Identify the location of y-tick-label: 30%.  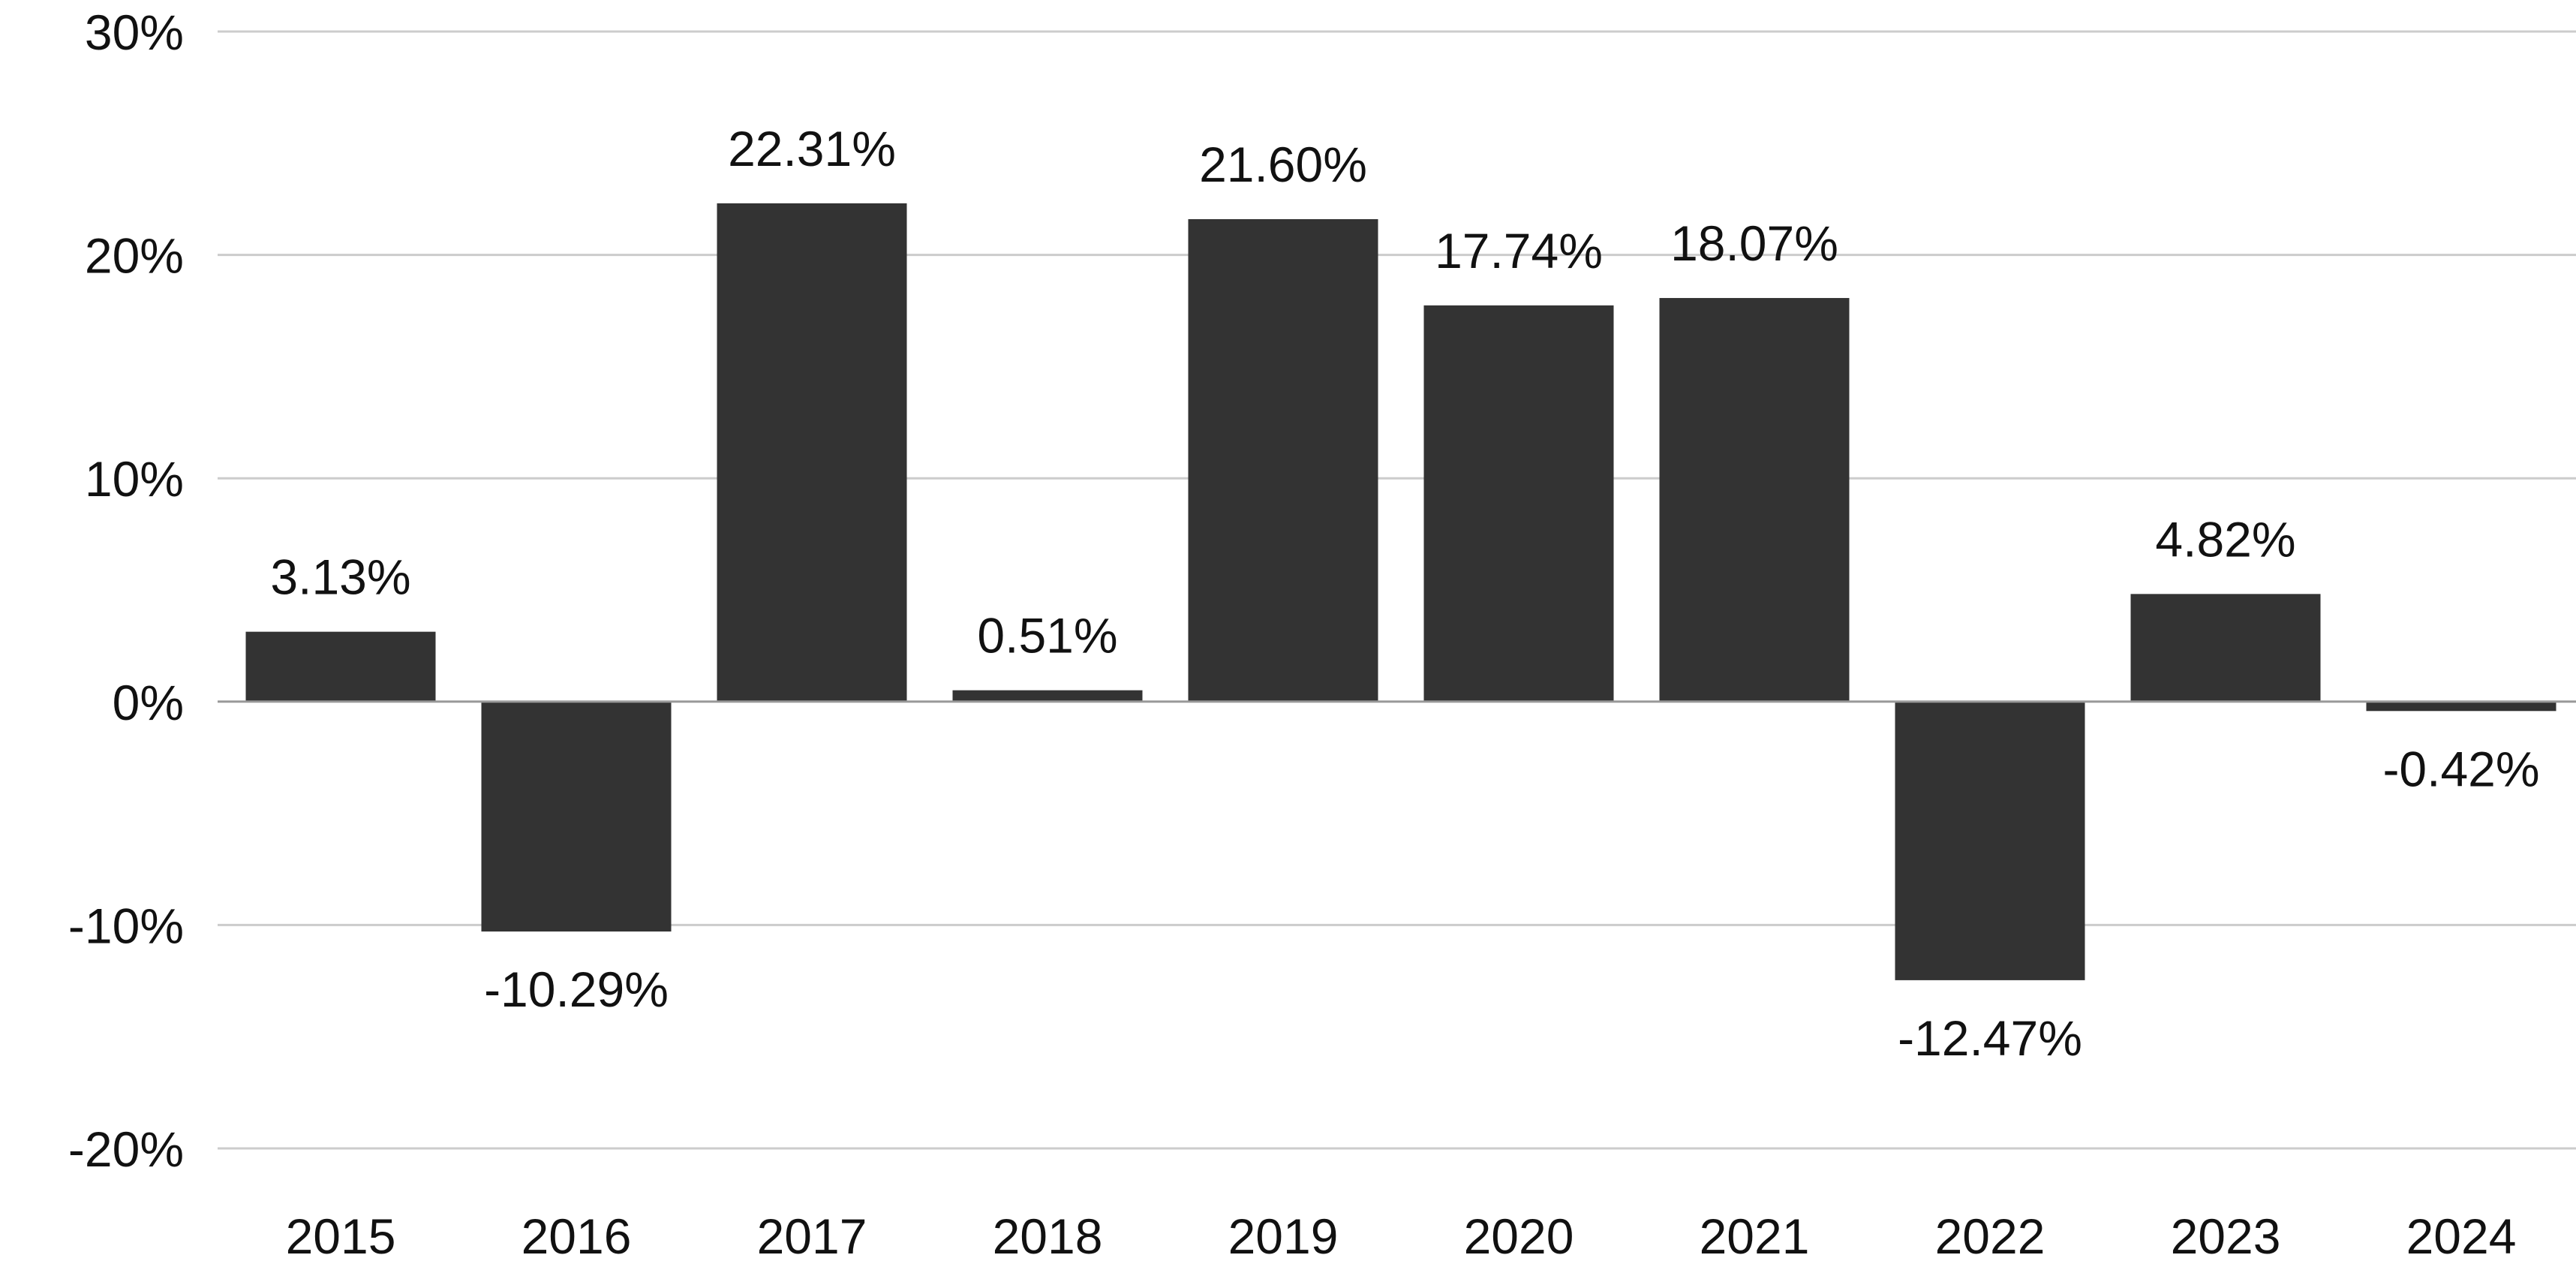
(134, 32).